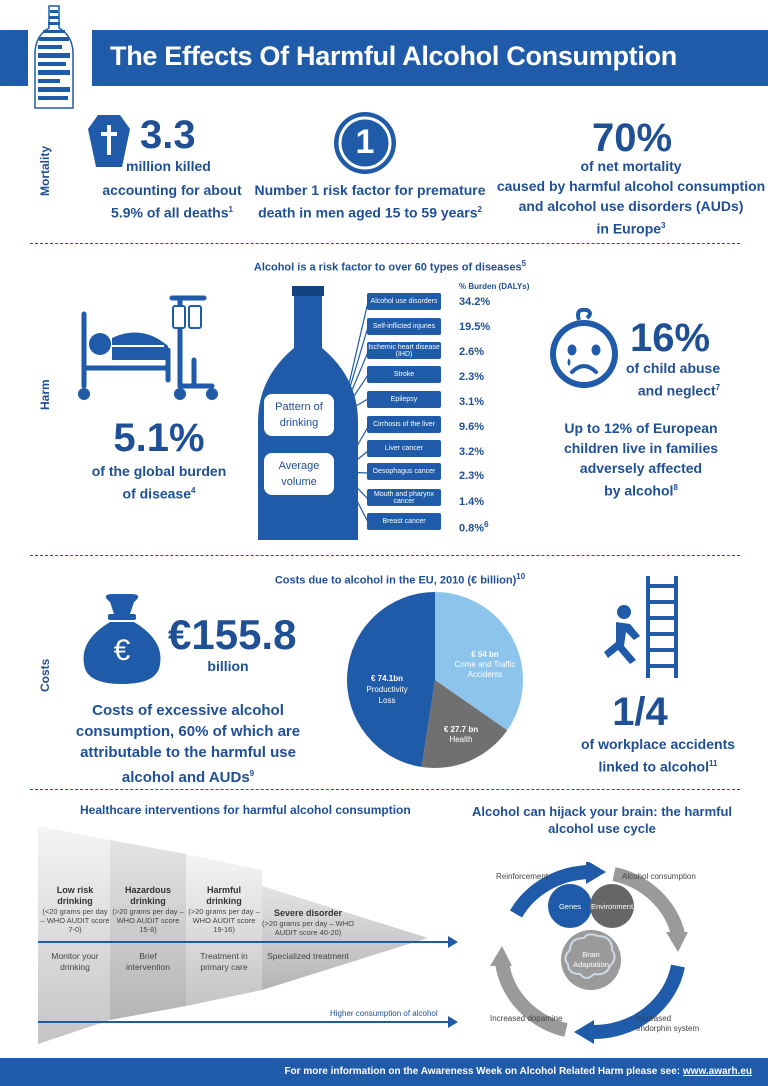 This screenshot has width=768, height=1086. What do you see at coordinates (404, 497) in the screenshot?
I see `disease-mouth-pharynx-cancer: Mouth and pharynx cancer` at bounding box center [404, 497].